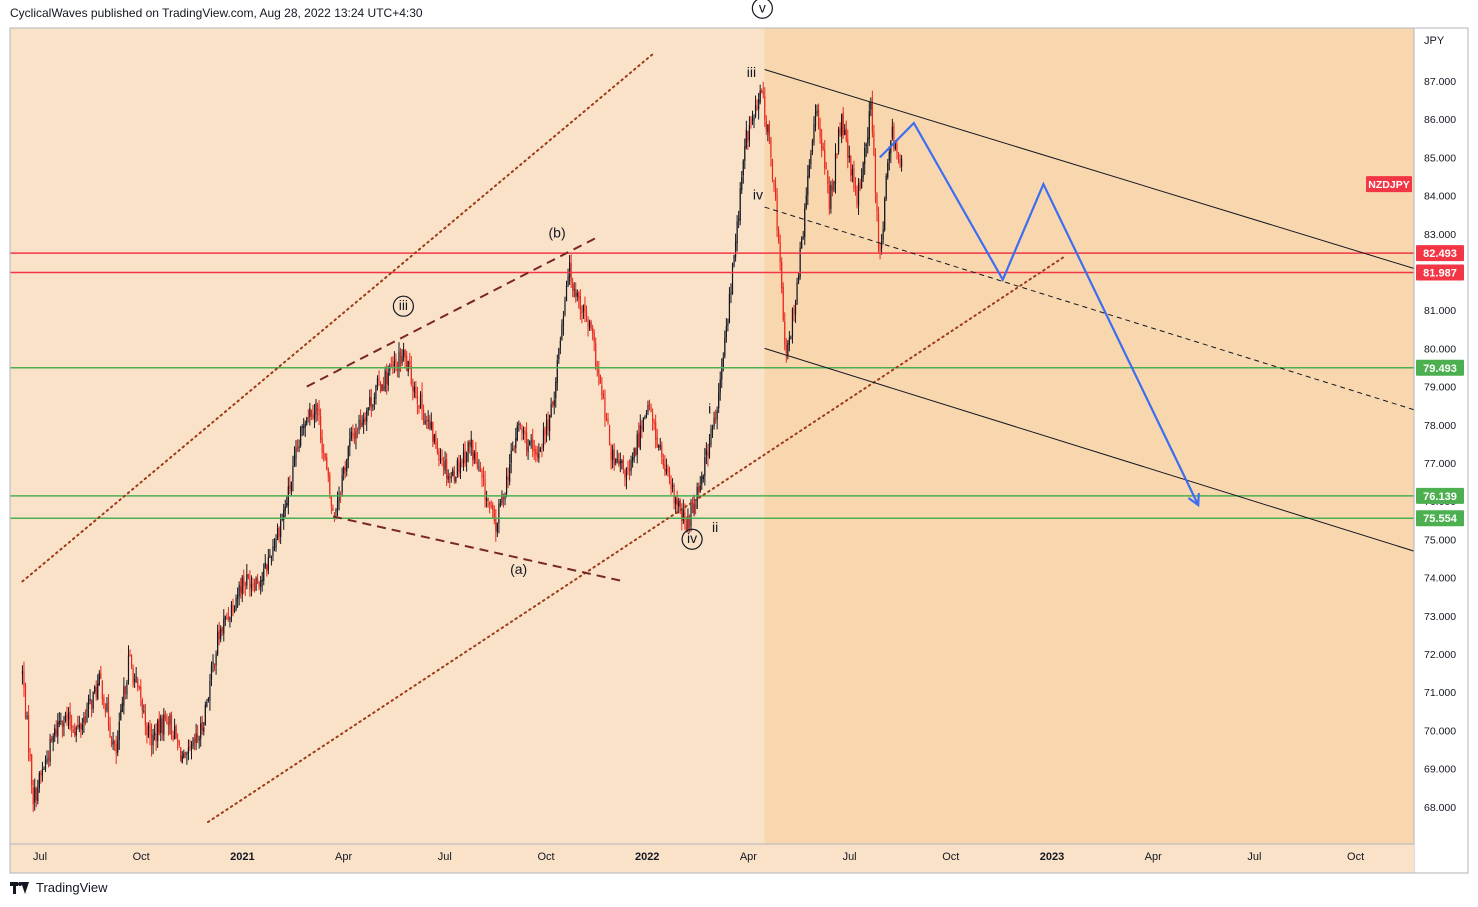 This screenshot has height=907, width=1478. I want to click on wave-label: (b), so click(557, 233).